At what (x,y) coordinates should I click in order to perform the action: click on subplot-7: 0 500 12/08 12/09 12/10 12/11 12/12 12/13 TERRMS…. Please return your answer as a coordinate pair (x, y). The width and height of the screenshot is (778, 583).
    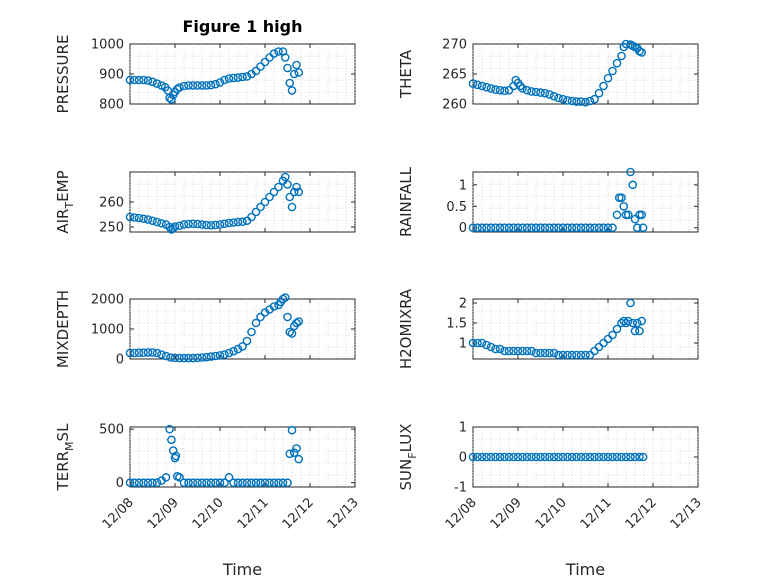
    Looking at the image, I should click on (208, 501).